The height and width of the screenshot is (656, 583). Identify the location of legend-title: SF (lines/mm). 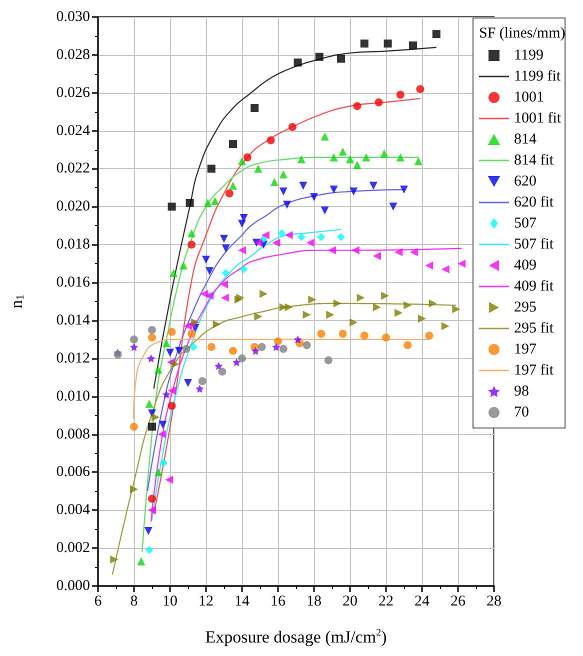
(522, 34).